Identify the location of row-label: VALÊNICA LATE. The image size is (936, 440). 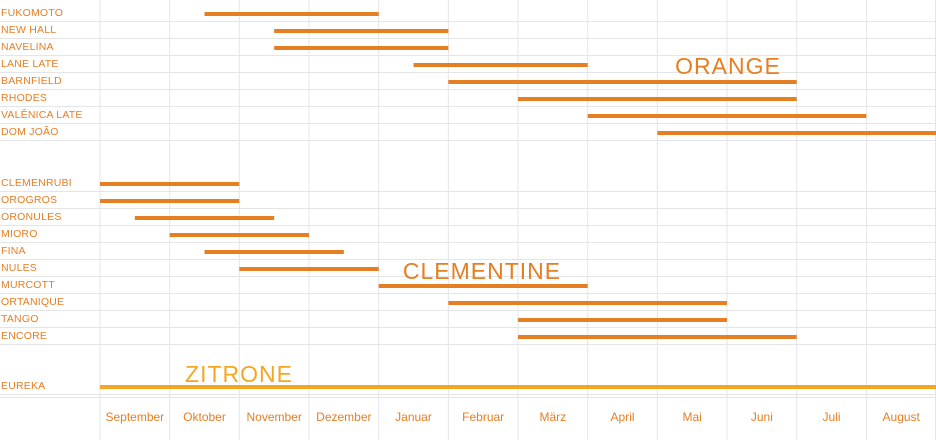
(42, 114).